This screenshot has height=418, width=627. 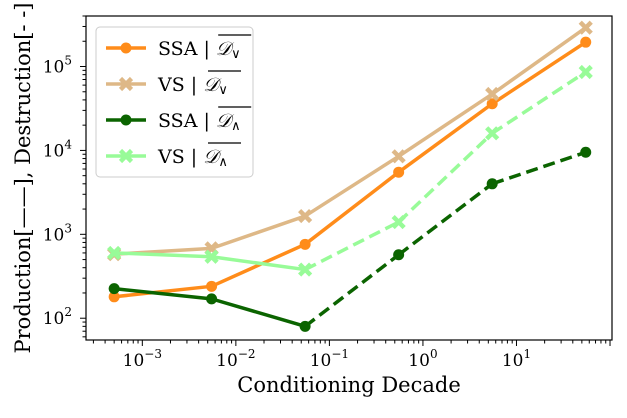 What do you see at coordinates (349, 385) in the screenshot?
I see `x-axis-label: Conditioning Decade` at bounding box center [349, 385].